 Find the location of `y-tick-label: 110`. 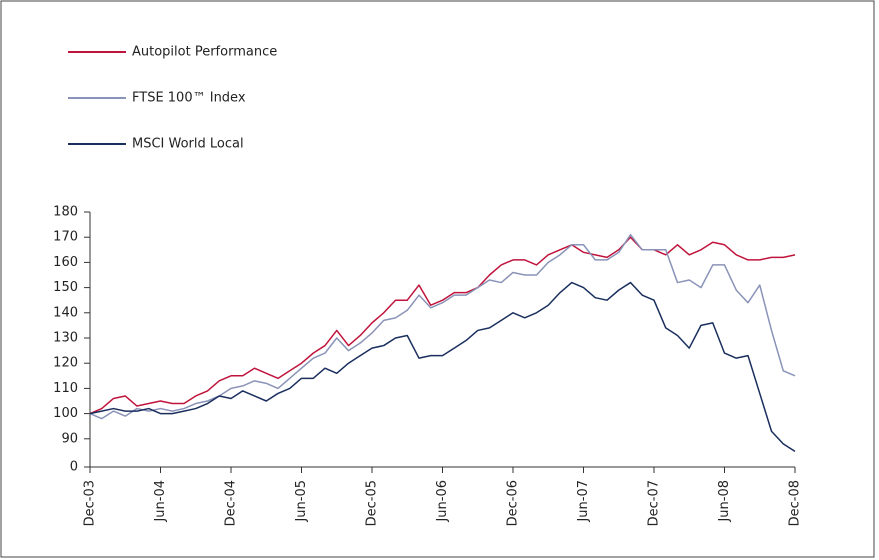

y-tick-label: 110 is located at coordinates (65, 388).